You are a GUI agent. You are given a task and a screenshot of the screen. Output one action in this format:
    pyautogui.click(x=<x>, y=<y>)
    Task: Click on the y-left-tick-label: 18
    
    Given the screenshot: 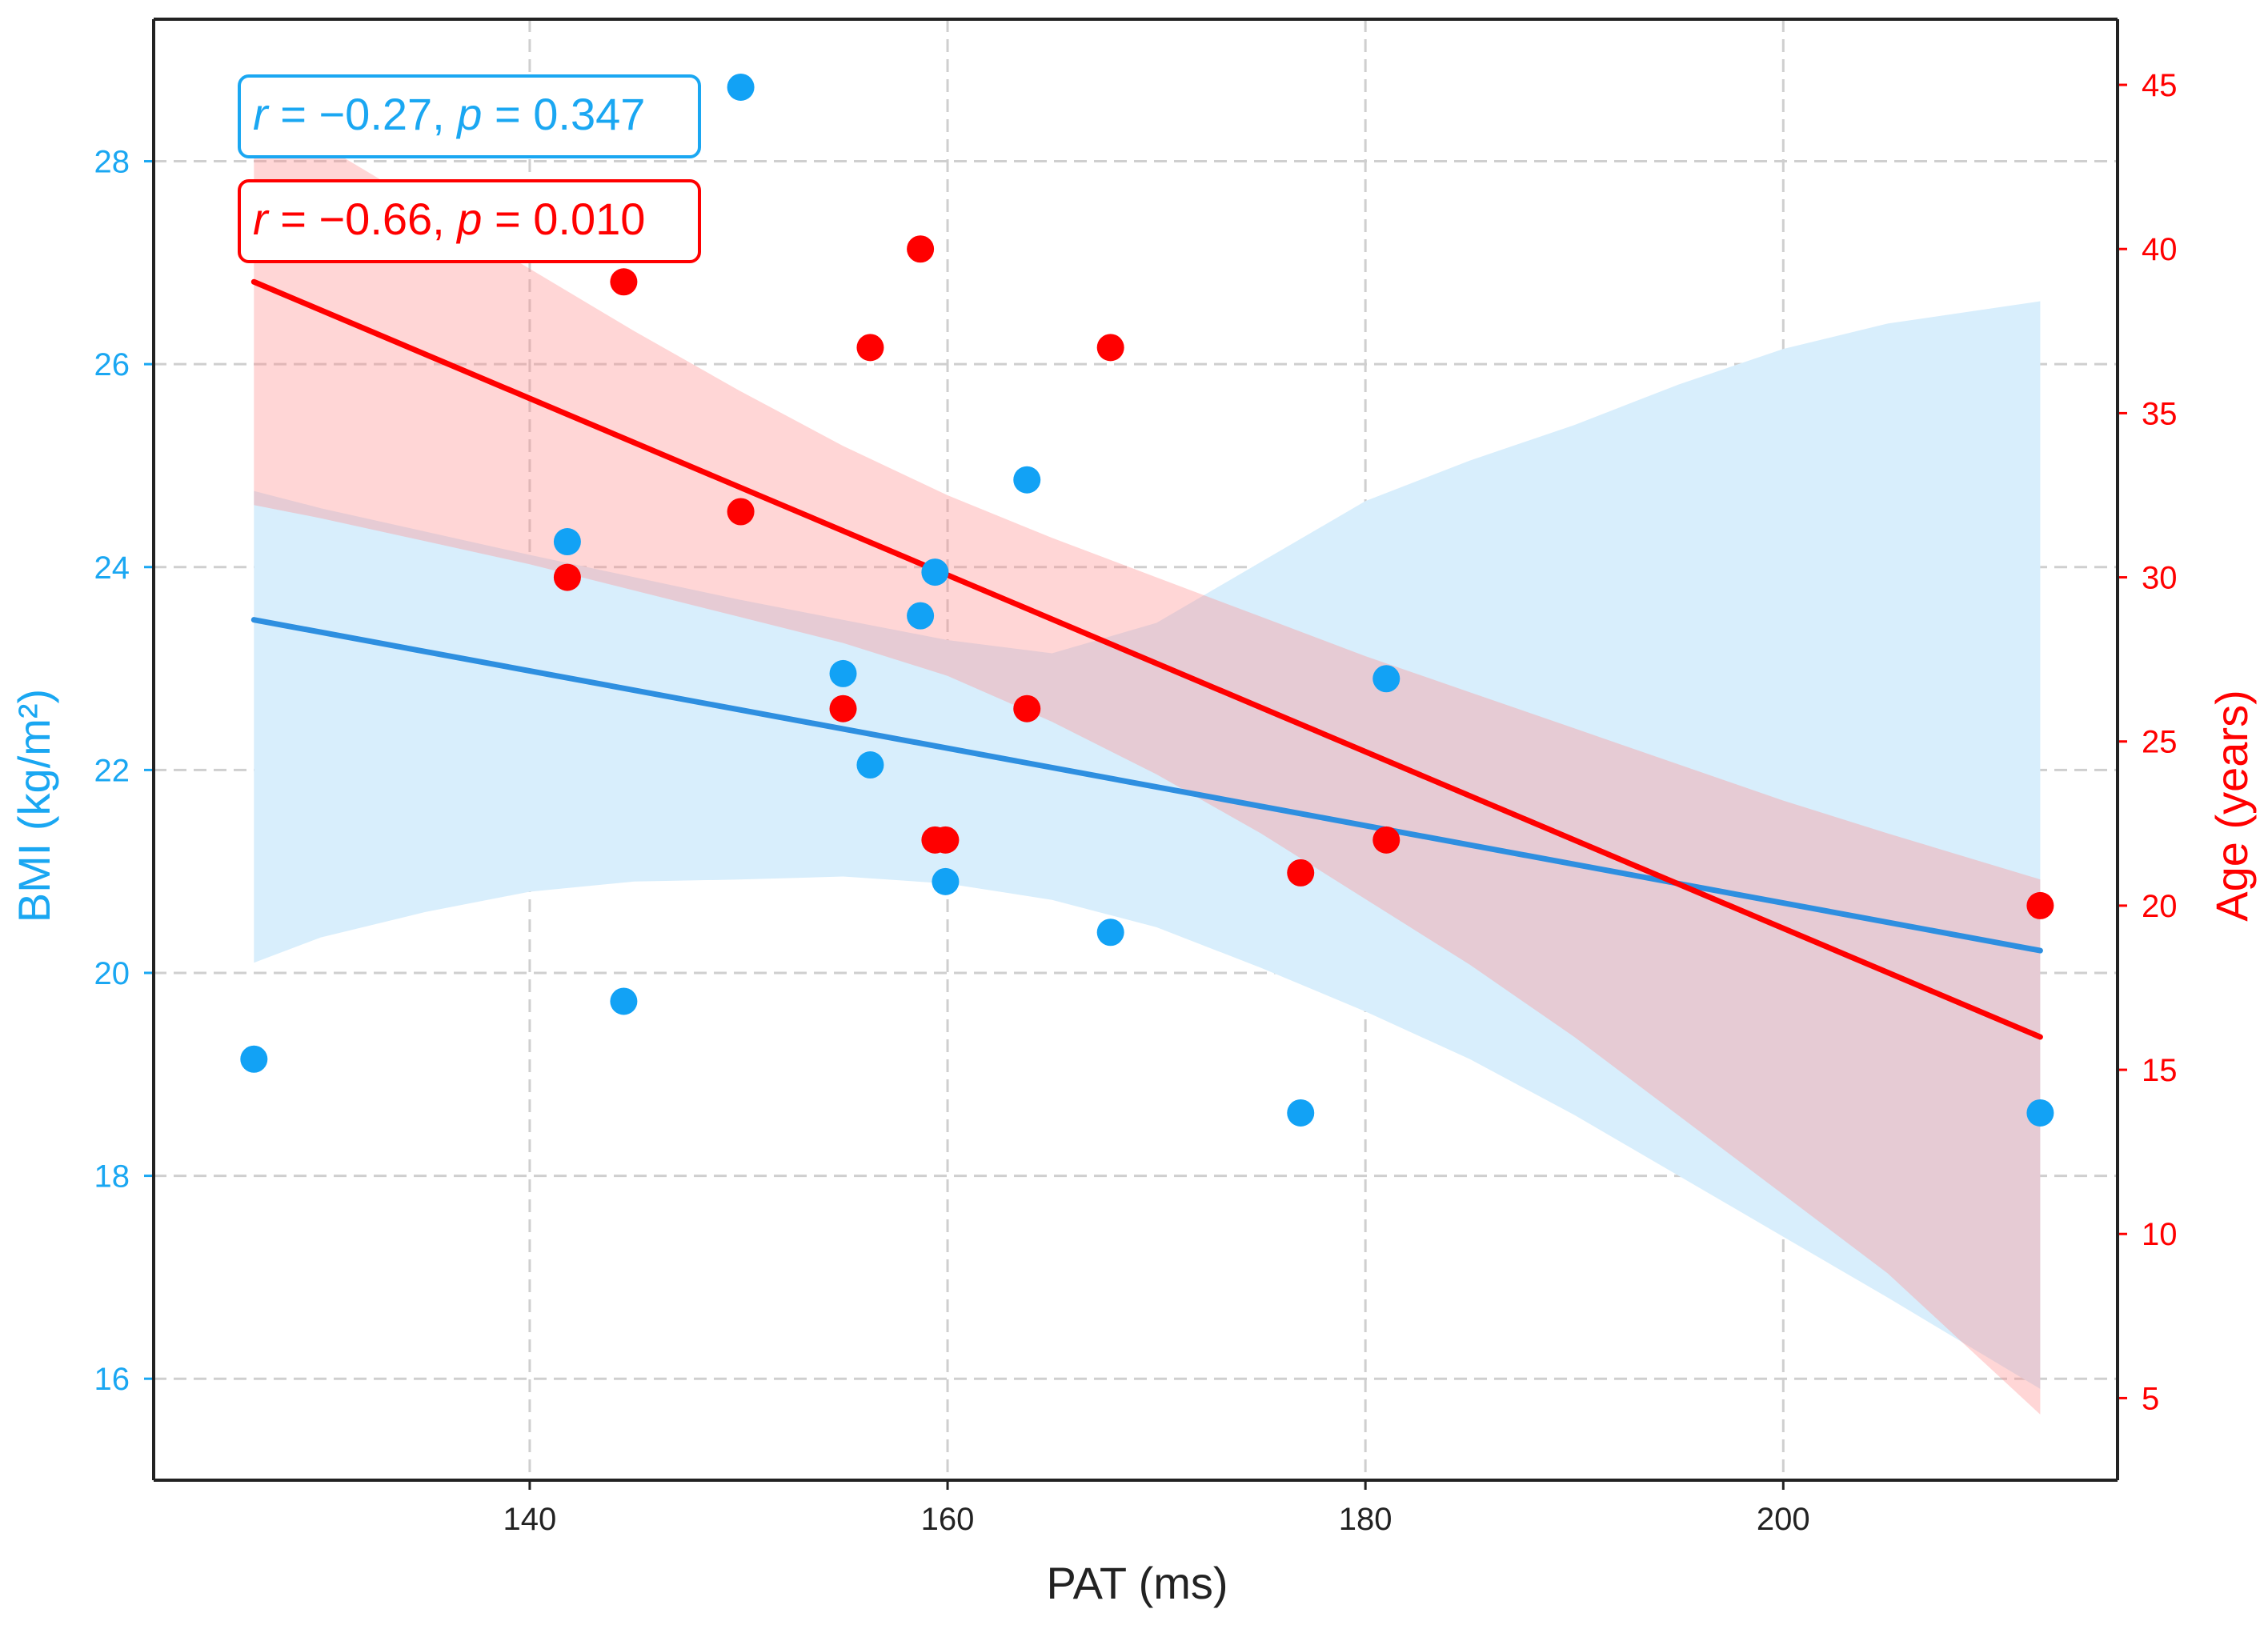 What is the action you would take?
    pyautogui.click(x=112, y=1177)
    